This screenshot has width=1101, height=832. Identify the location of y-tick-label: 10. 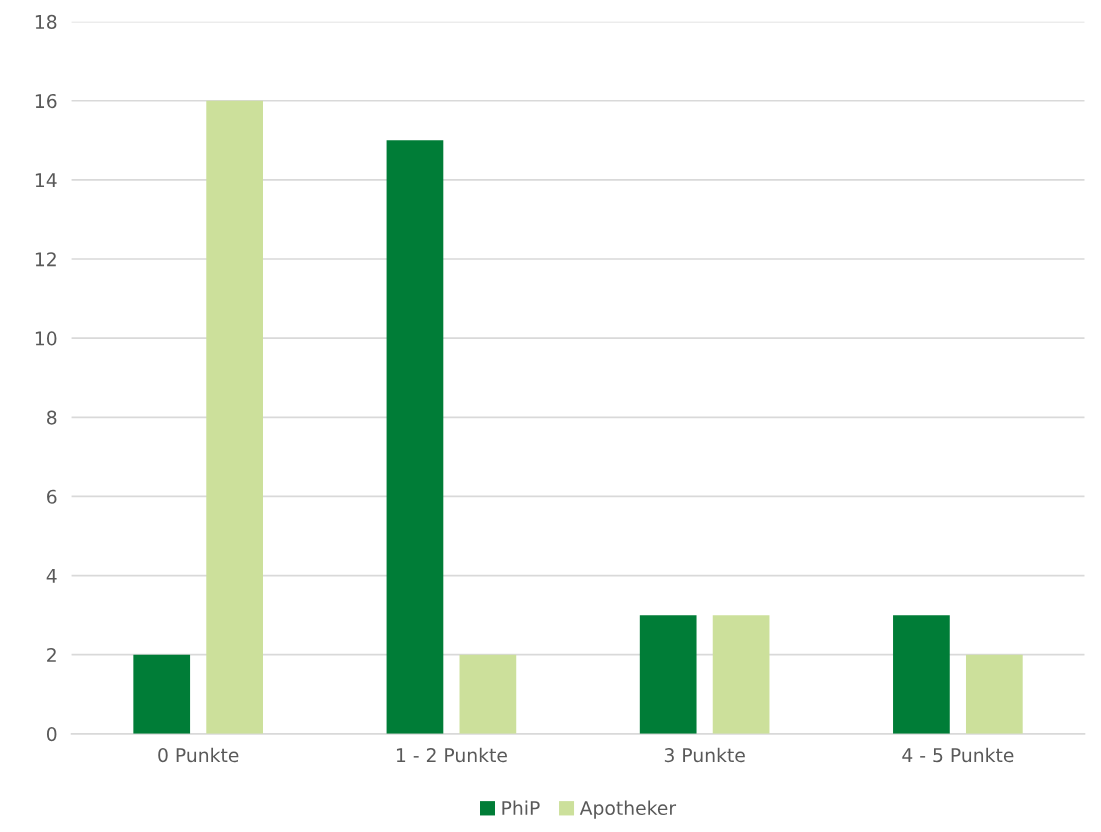
(46, 338).